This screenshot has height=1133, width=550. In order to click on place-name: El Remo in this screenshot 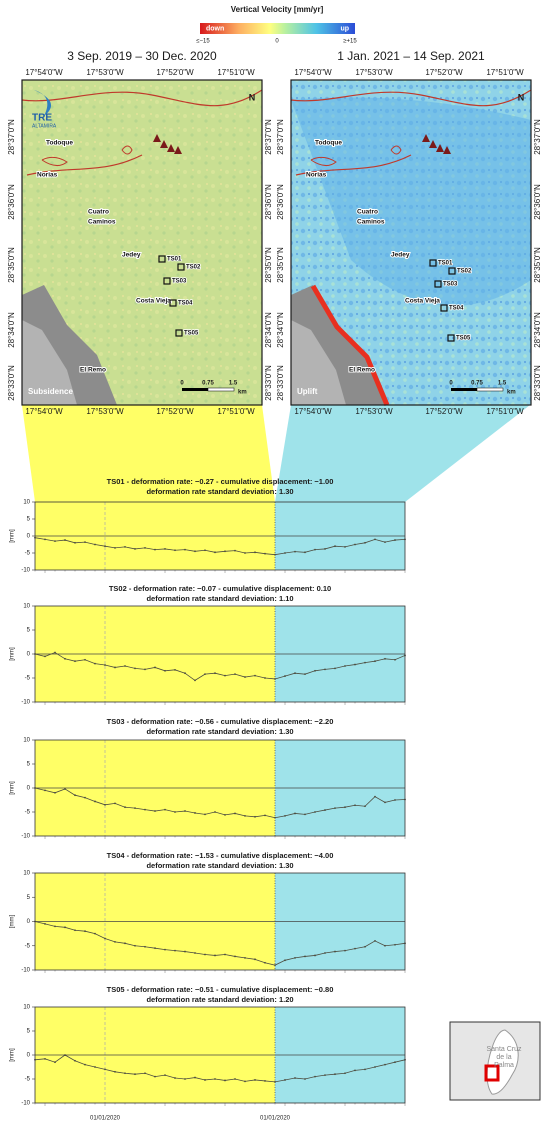, I will do `click(93, 370)`.